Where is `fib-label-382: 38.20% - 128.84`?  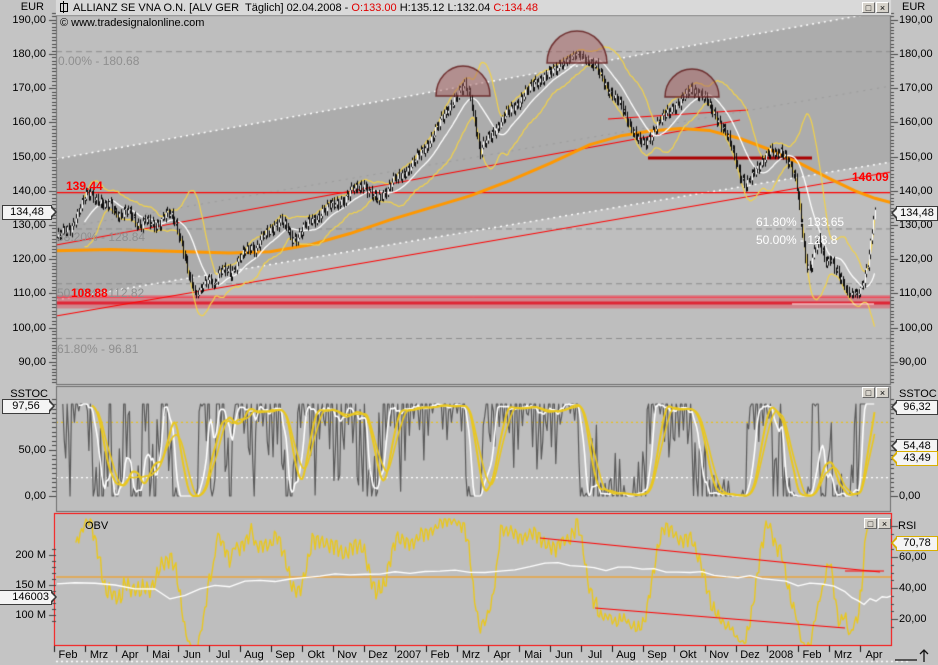 fib-label-382: 38.20% - 128.84 is located at coordinates (101, 237).